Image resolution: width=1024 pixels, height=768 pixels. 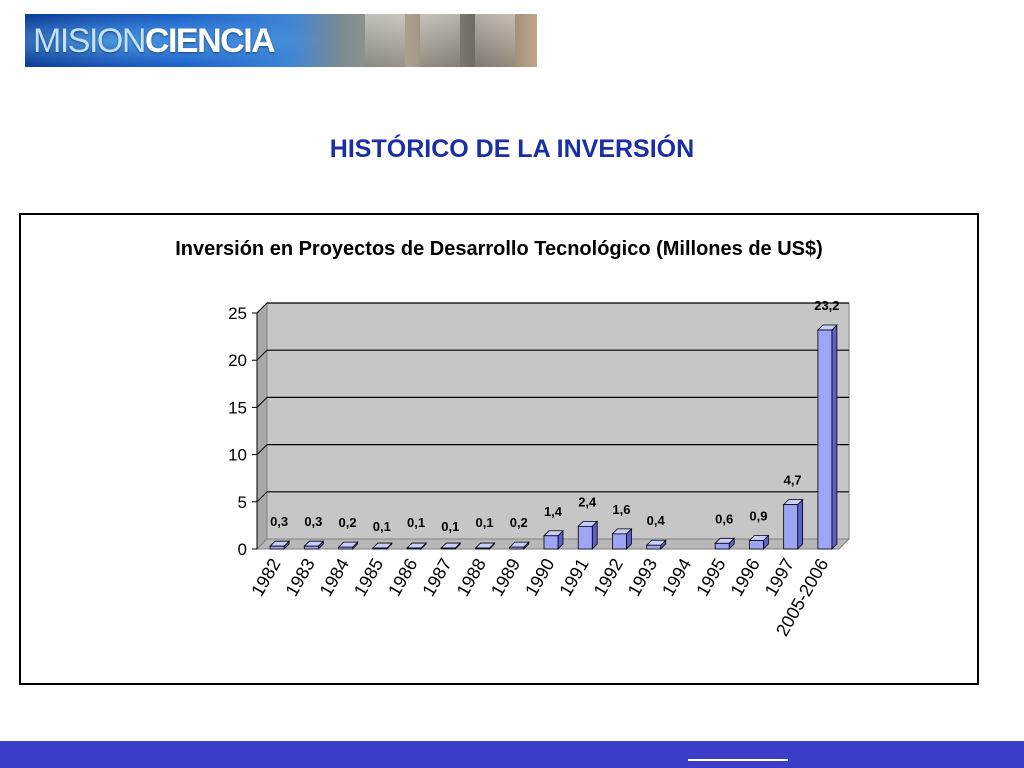 What do you see at coordinates (826, 305) in the screenshot?
I see `data-label: 23,2` at bounding box center [826, 305].